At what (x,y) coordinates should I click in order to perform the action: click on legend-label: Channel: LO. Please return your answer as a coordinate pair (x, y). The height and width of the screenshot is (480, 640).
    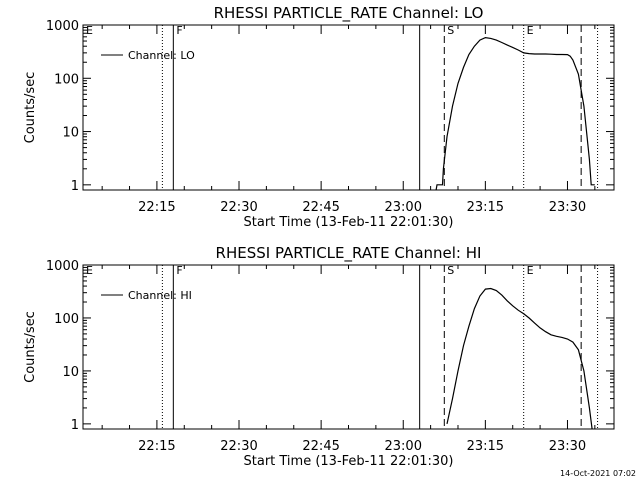
    Looking at the image, I should click on (161, 55).